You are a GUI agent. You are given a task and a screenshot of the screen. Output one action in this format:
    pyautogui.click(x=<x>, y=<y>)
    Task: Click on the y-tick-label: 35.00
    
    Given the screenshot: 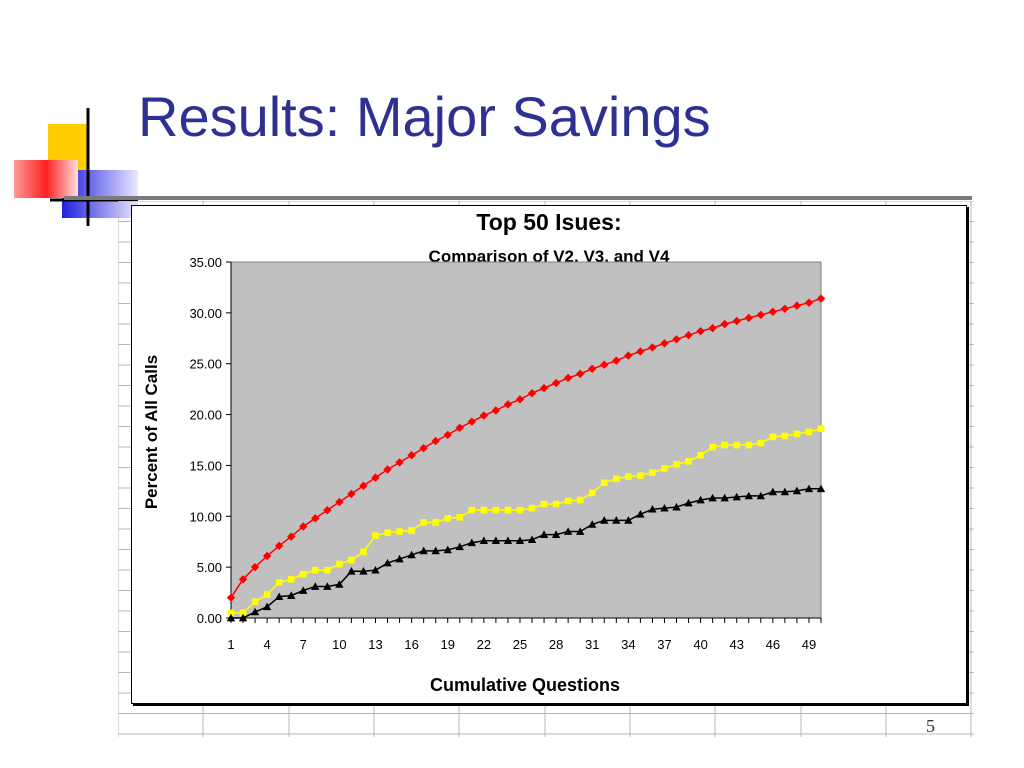 What is the action you would take?
    pyautogui.click(x=205, y=262)
    